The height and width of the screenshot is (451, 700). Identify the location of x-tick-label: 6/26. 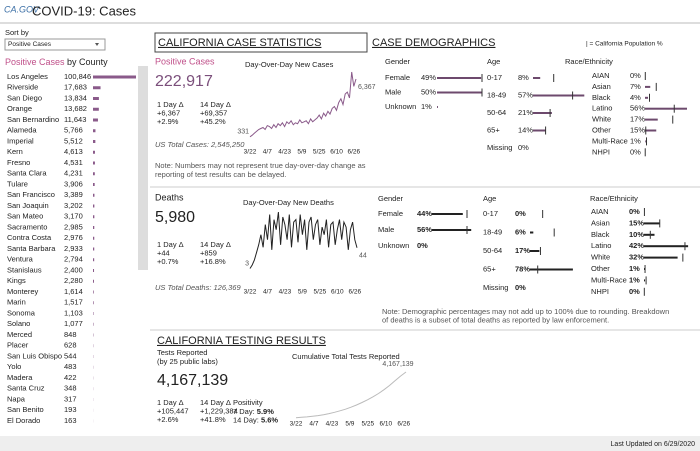
(403, 424).